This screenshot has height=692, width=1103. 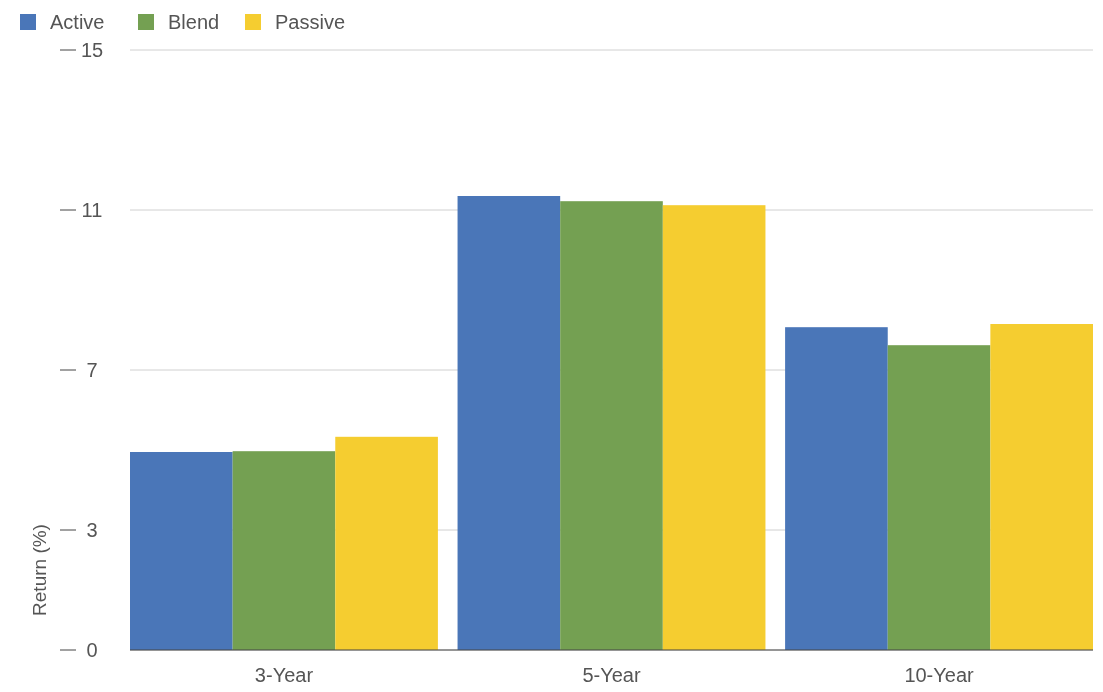 What do you see at coordinates (92, 210) in the screenshot?
I see `y-tick-label: 11` at bounding box center [92, 210].